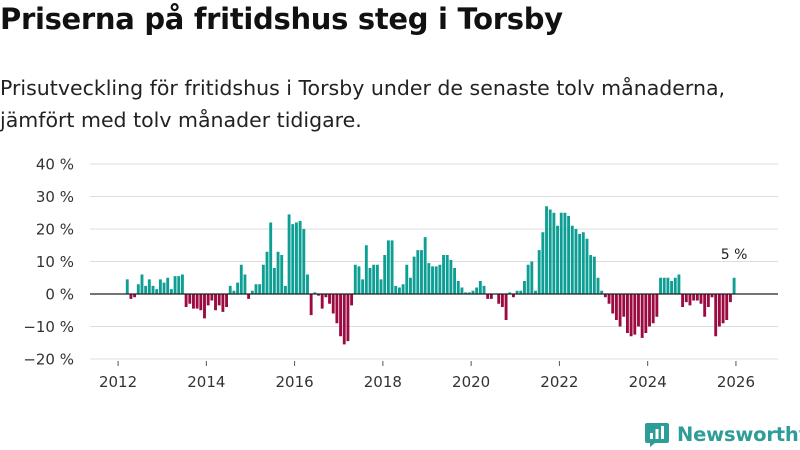  I want to click on y-tick-label: −10 %, so click(48, 327).